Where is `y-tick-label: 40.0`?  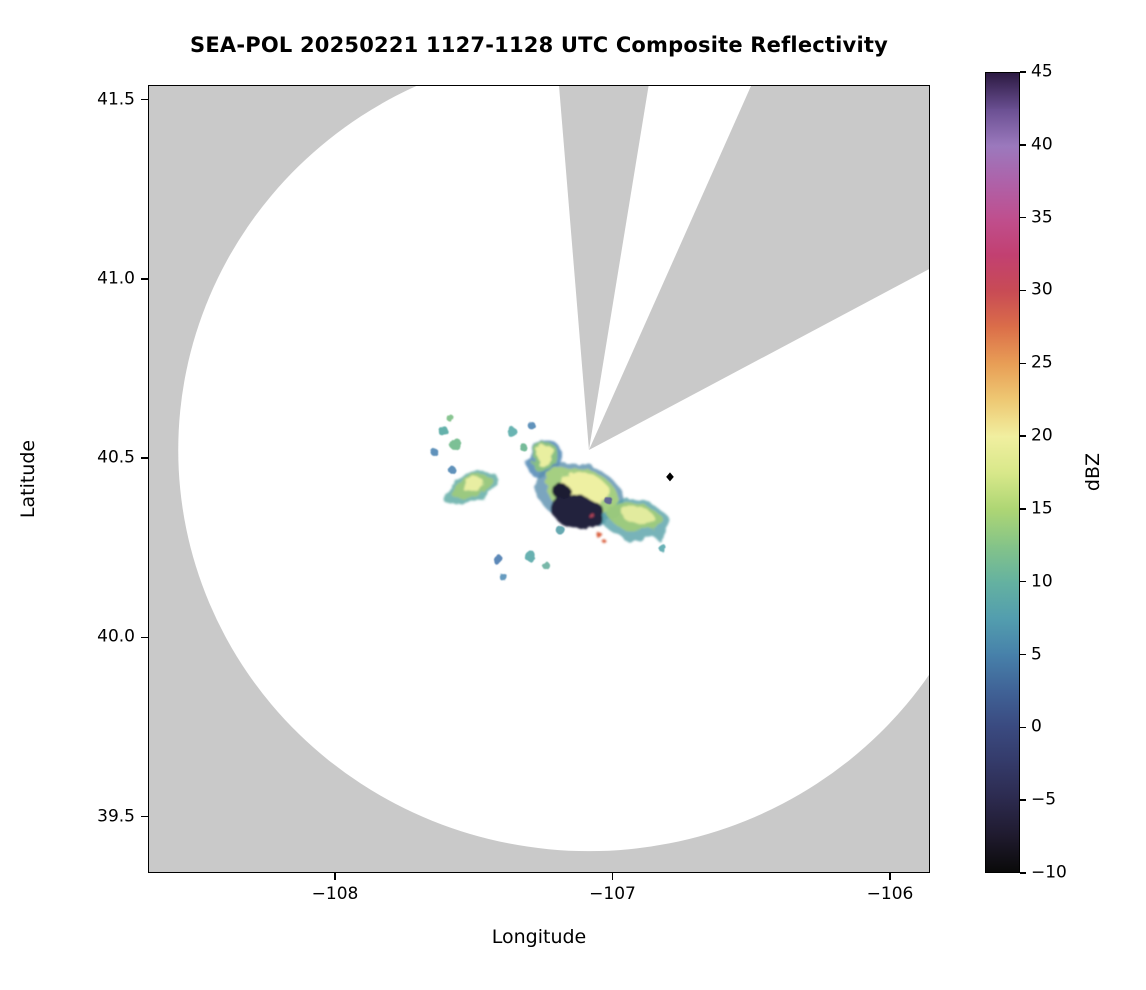
y-tick-label: 40.0 is located at coordinates (116, 636).